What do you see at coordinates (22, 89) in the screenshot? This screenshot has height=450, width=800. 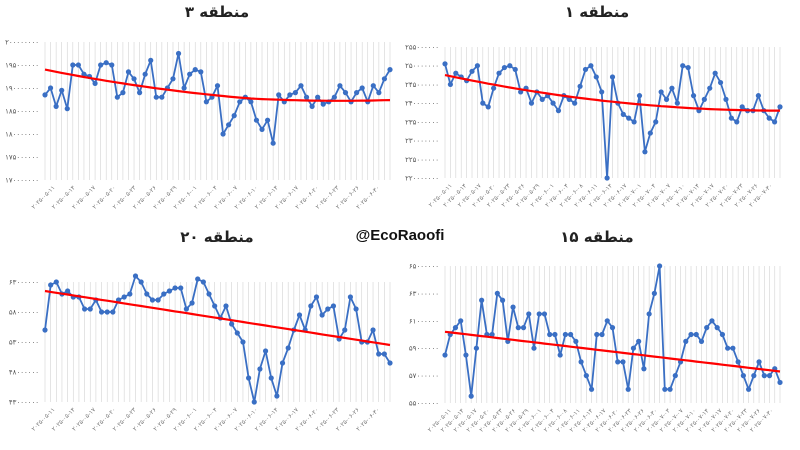 I see `y-tick-label: ۱۹۰۰۰۰۰۰۰` at bounding box center [22, 89].